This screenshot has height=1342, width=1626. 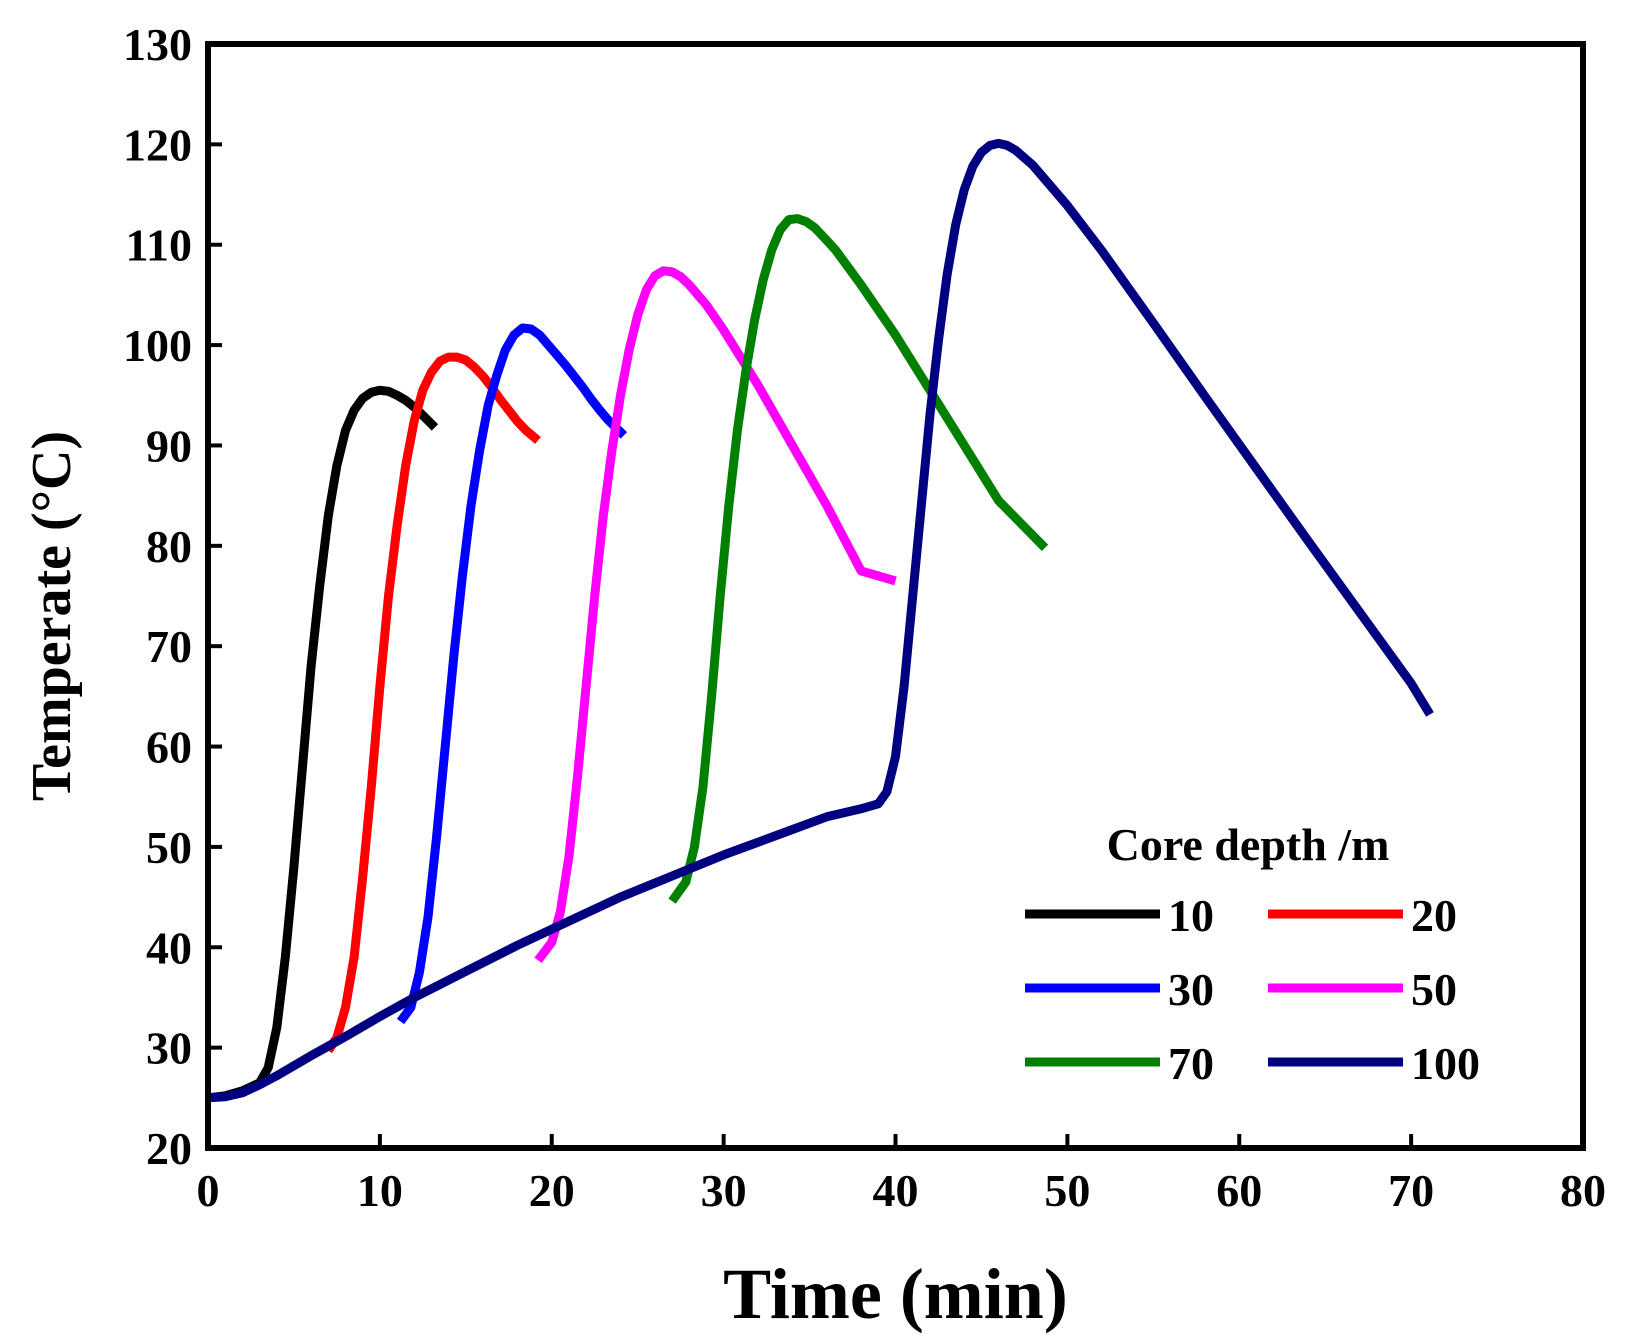 What do you see at coordinates (169, 747) in the screenshot?
I see `y-tick-label-60: 60` at bounding box center [169, 747].